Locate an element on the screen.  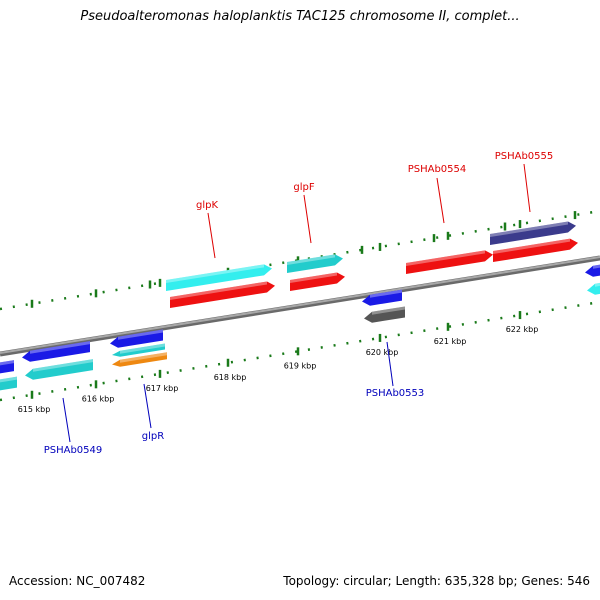
gene-edge-cyan is located at coordinates (593, 288).